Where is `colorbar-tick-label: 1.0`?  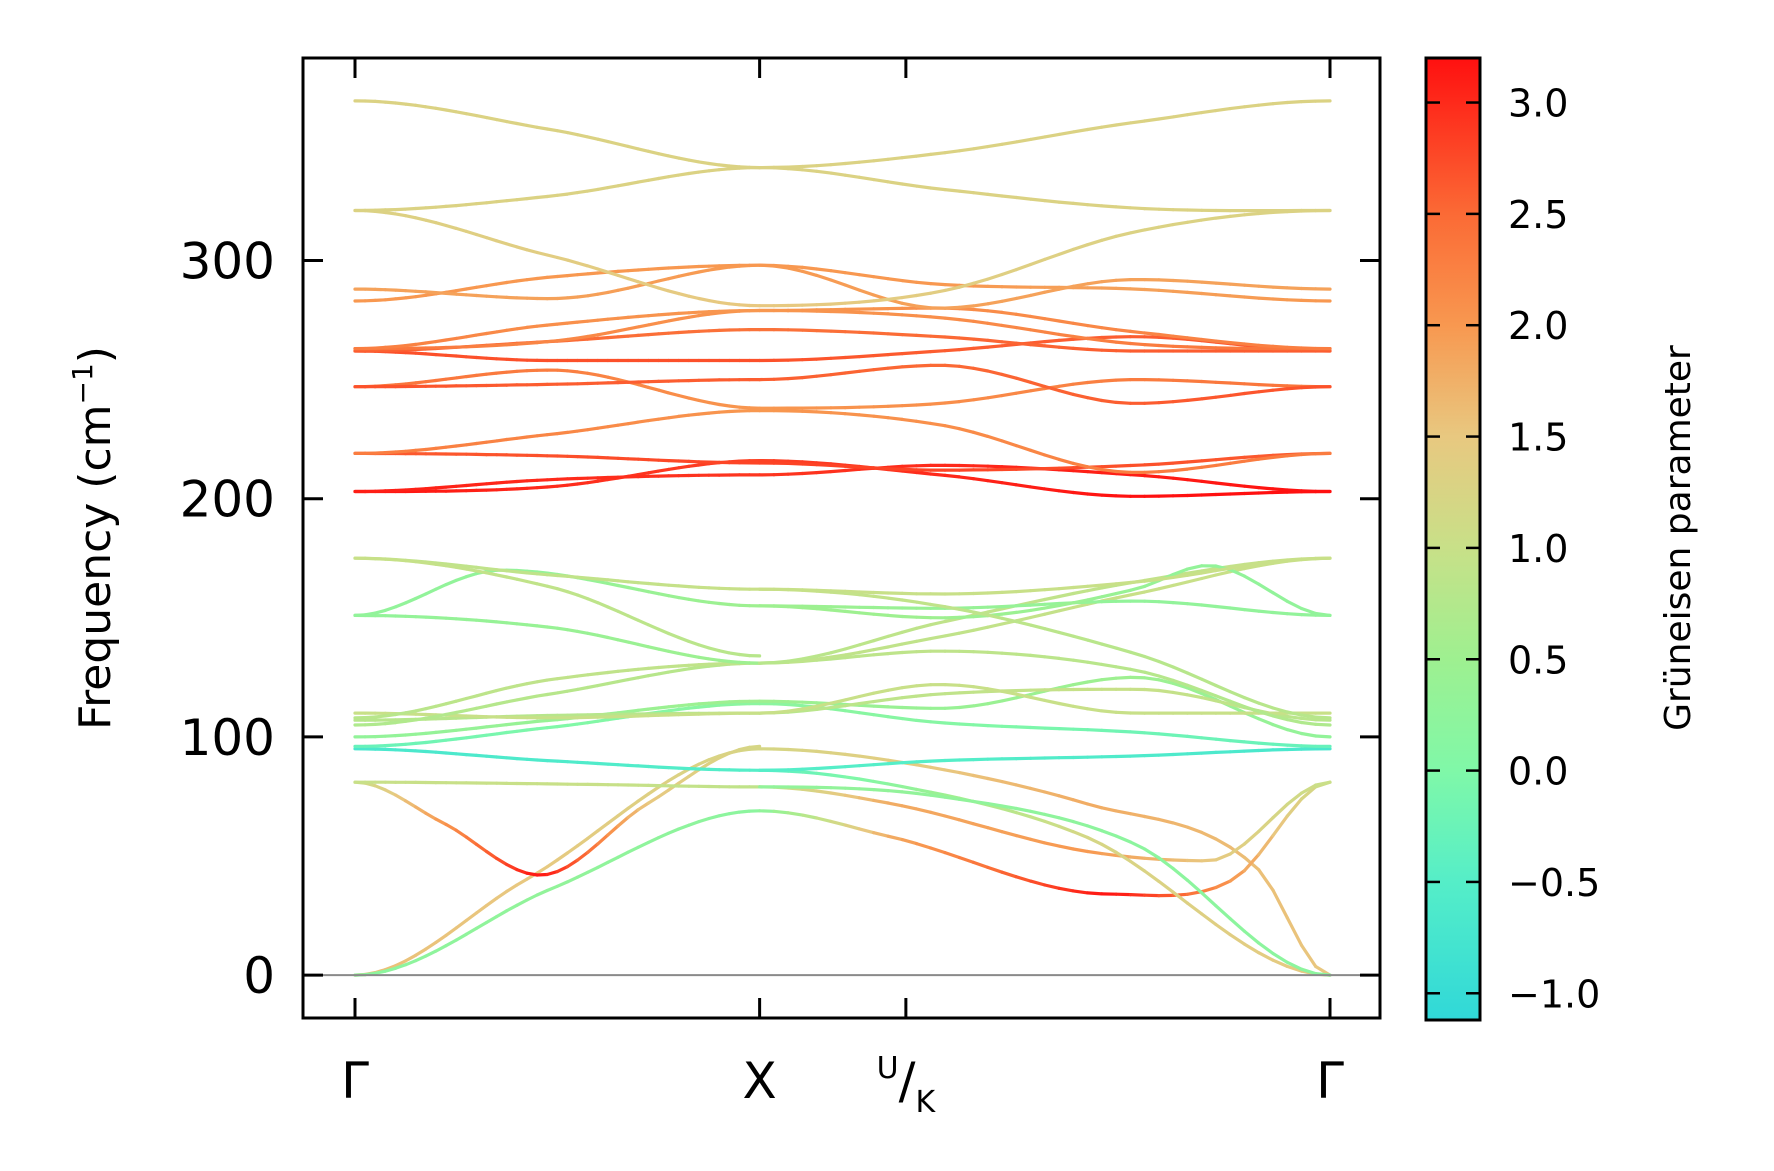
colorbar-tick-label: 1.0 is located at coordinates (1538, 549).